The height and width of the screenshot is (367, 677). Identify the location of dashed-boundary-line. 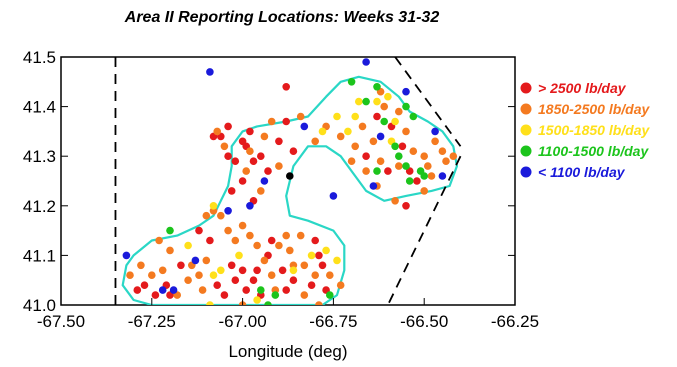
(428, 102).